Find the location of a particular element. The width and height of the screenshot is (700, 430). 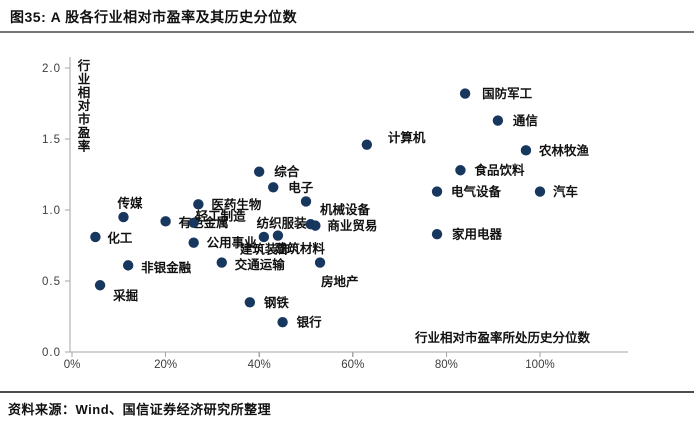

data-point-label: 计算机 is located at coordinates (407, 137).